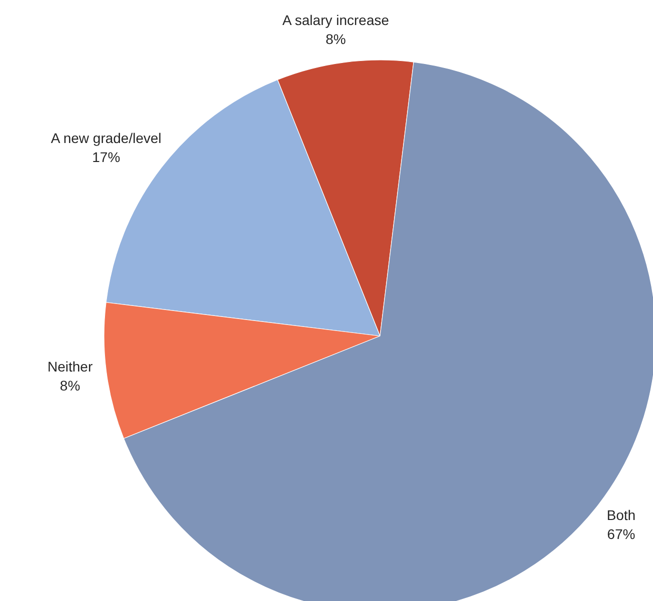  Describe the element at coordinates (621, 515) in the screenshot. I see `slice-label: Both` at that location.